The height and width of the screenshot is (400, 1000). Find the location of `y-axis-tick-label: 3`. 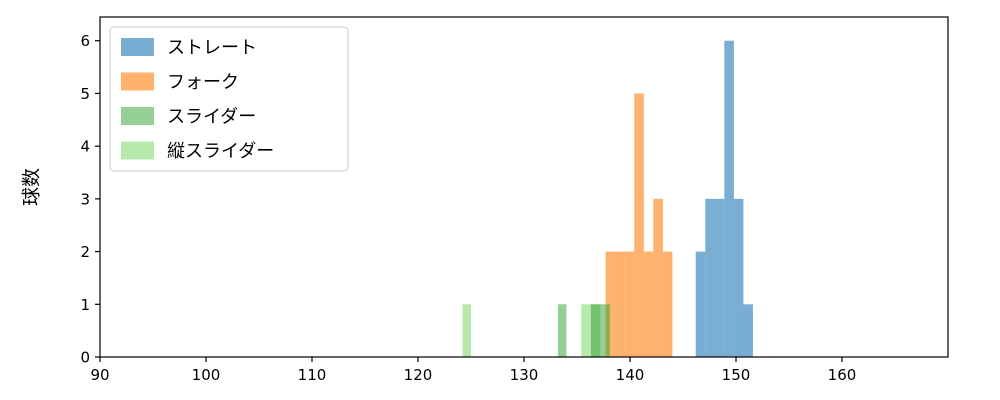

y-axis-tick-label: 3 is located at coordinates (85, 199).